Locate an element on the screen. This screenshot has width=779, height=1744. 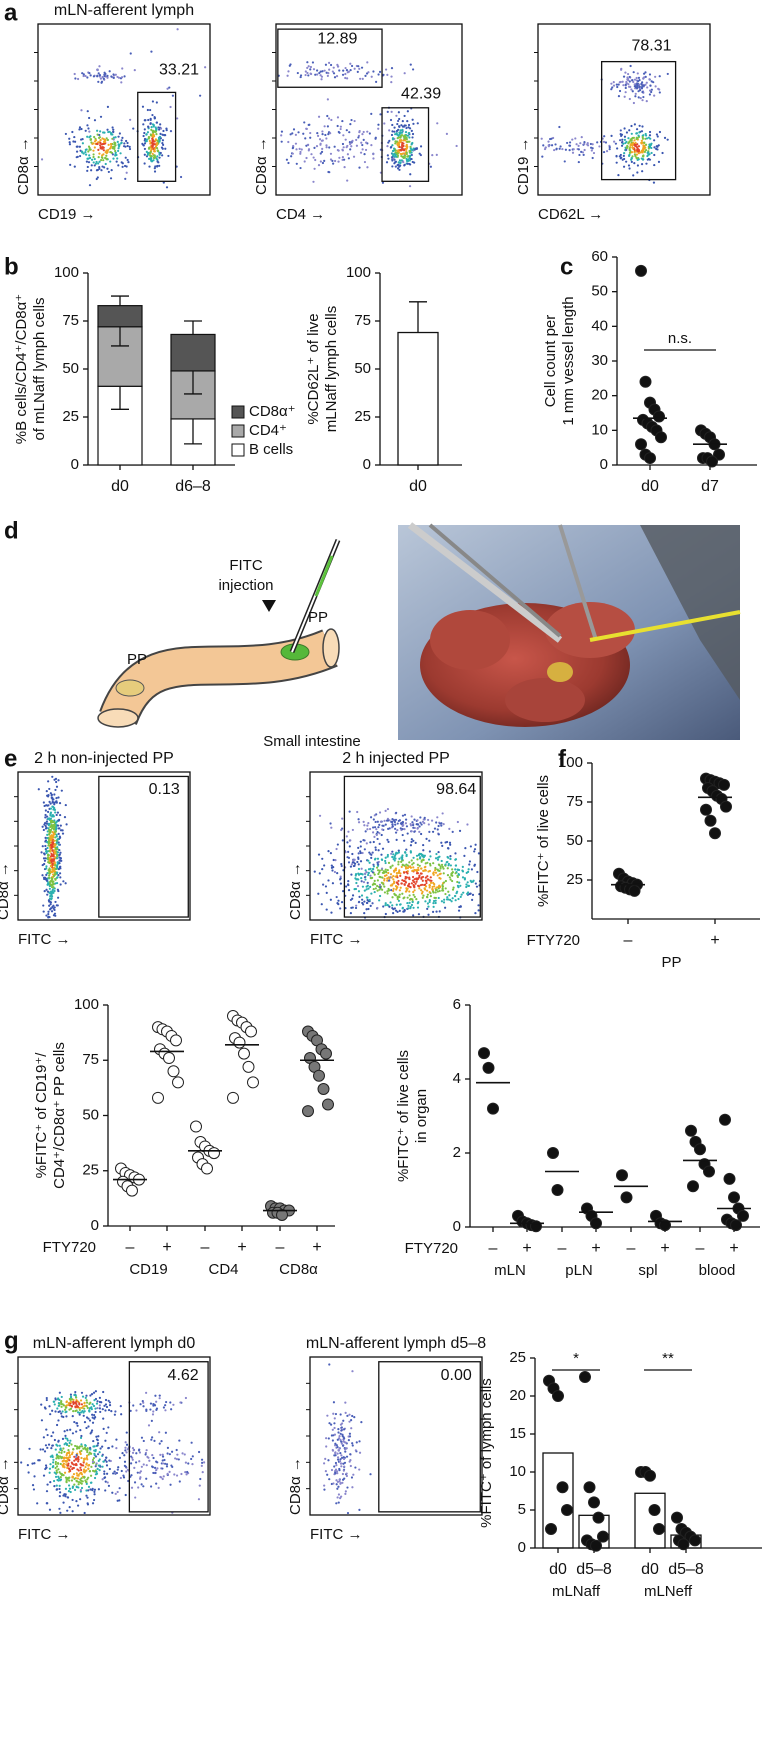
y-axis-label: of mLNaff lymph cells is located at coordinates (39, 368).